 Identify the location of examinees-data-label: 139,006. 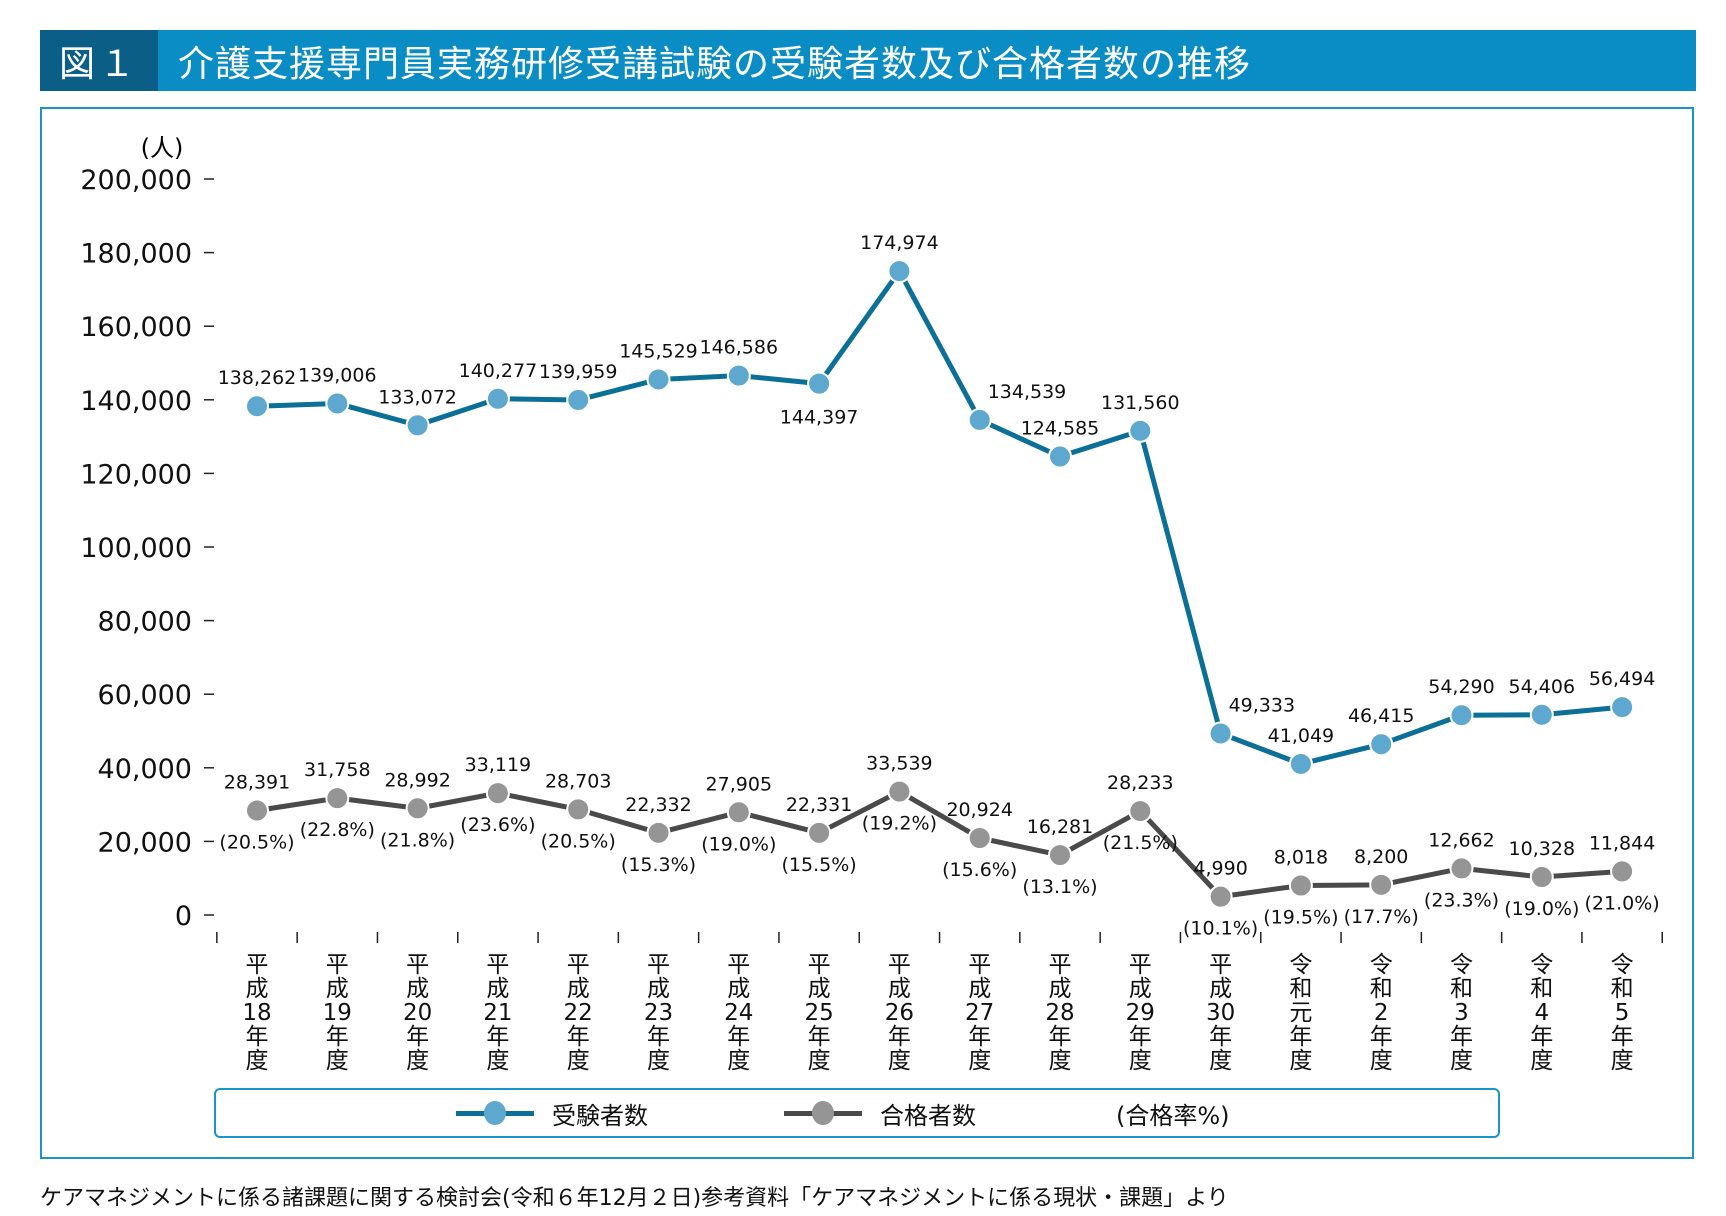
(337, 375).